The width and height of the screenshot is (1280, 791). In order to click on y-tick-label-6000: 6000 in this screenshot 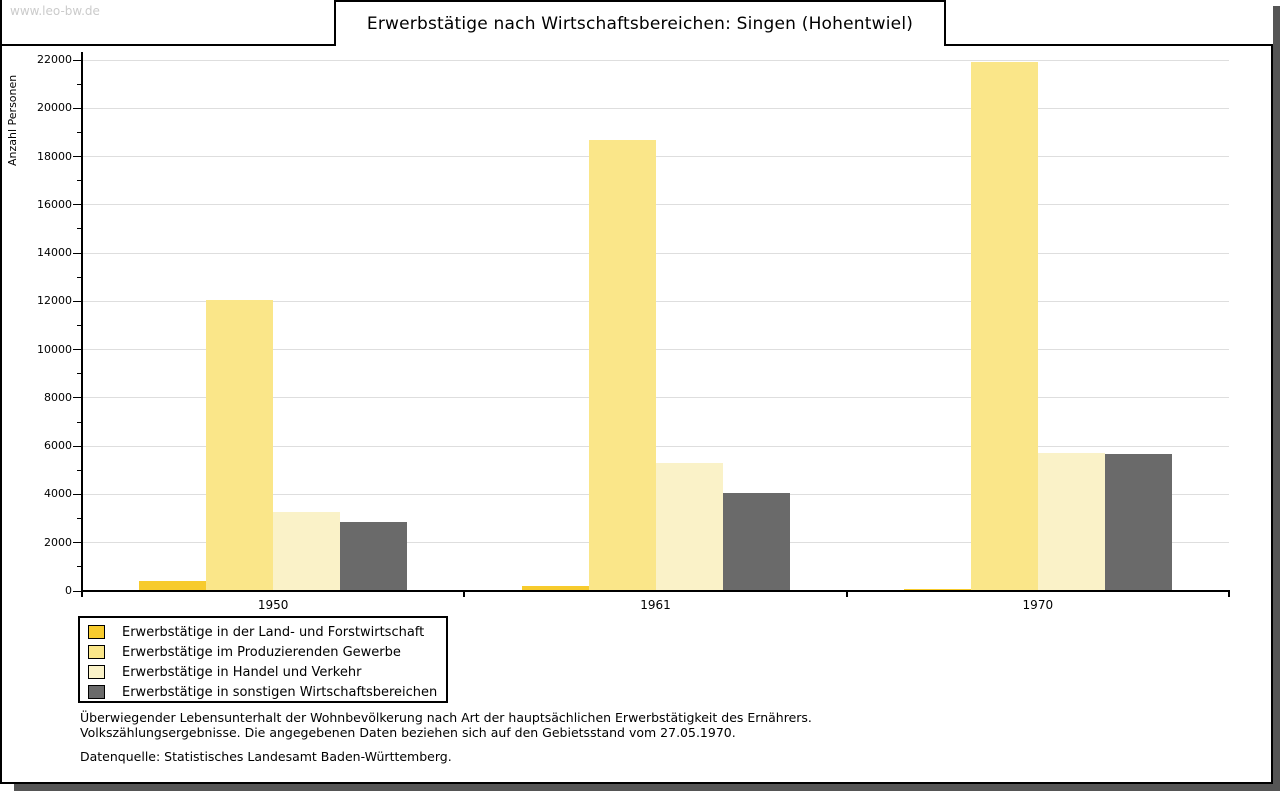, I will do `click(58, 446)`.